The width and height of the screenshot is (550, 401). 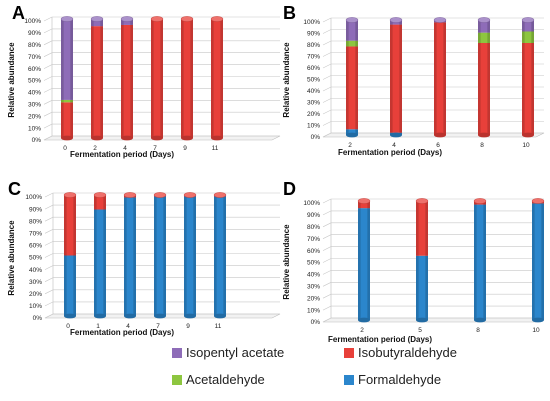 I want to click on panel-label: D, so click(x=289, y=189).